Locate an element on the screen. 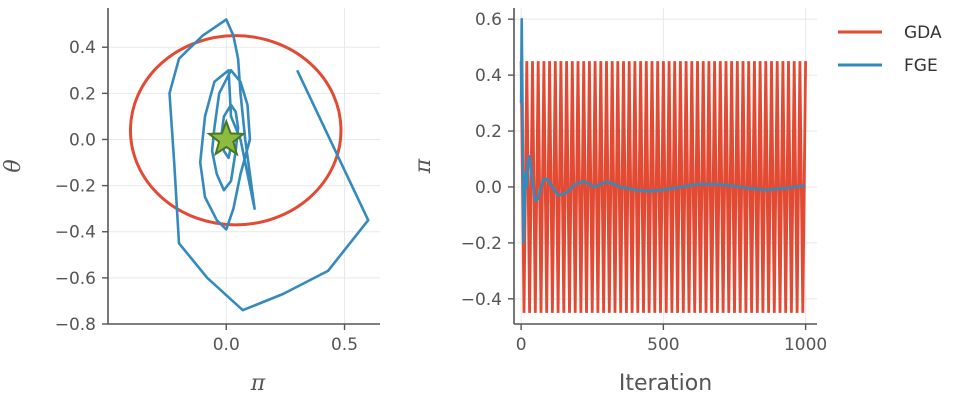  y-tick-label: 0.6 is located at coordinates (488, 20).